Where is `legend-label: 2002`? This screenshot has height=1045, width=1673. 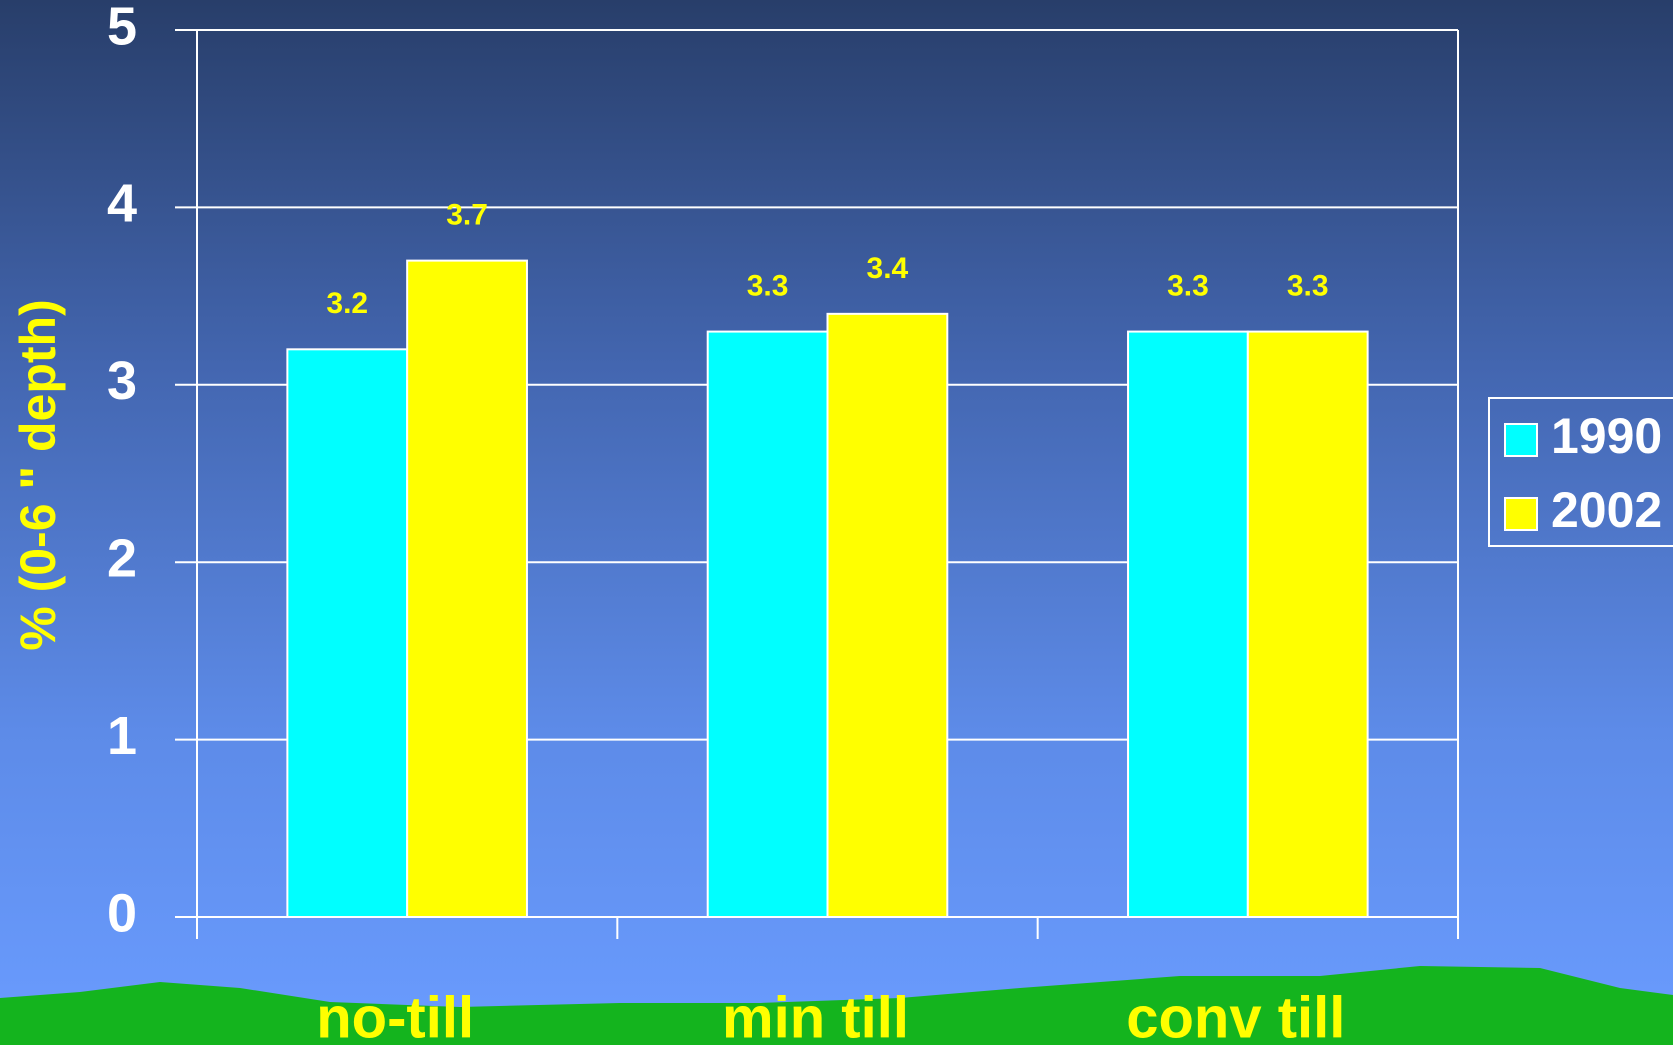 legend-label: 2002 is located at coordinates (1606, 510).